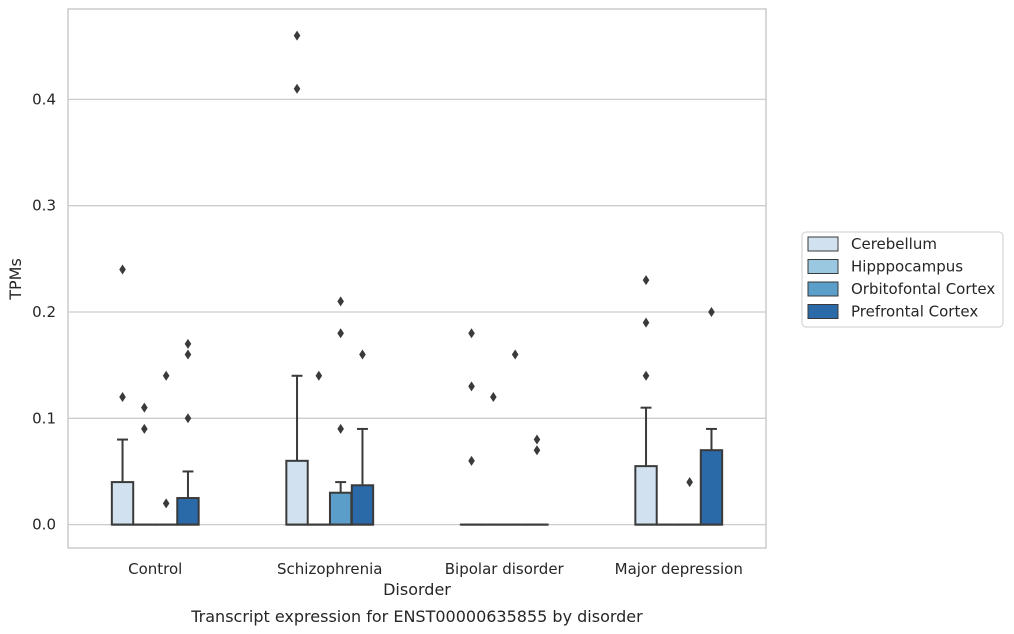 This screenshot has height=634, width=1014. Describe the element at coordinates (505, 569) in the screenshot. I see `x-tick-label: Bipolar disorder` at that location.